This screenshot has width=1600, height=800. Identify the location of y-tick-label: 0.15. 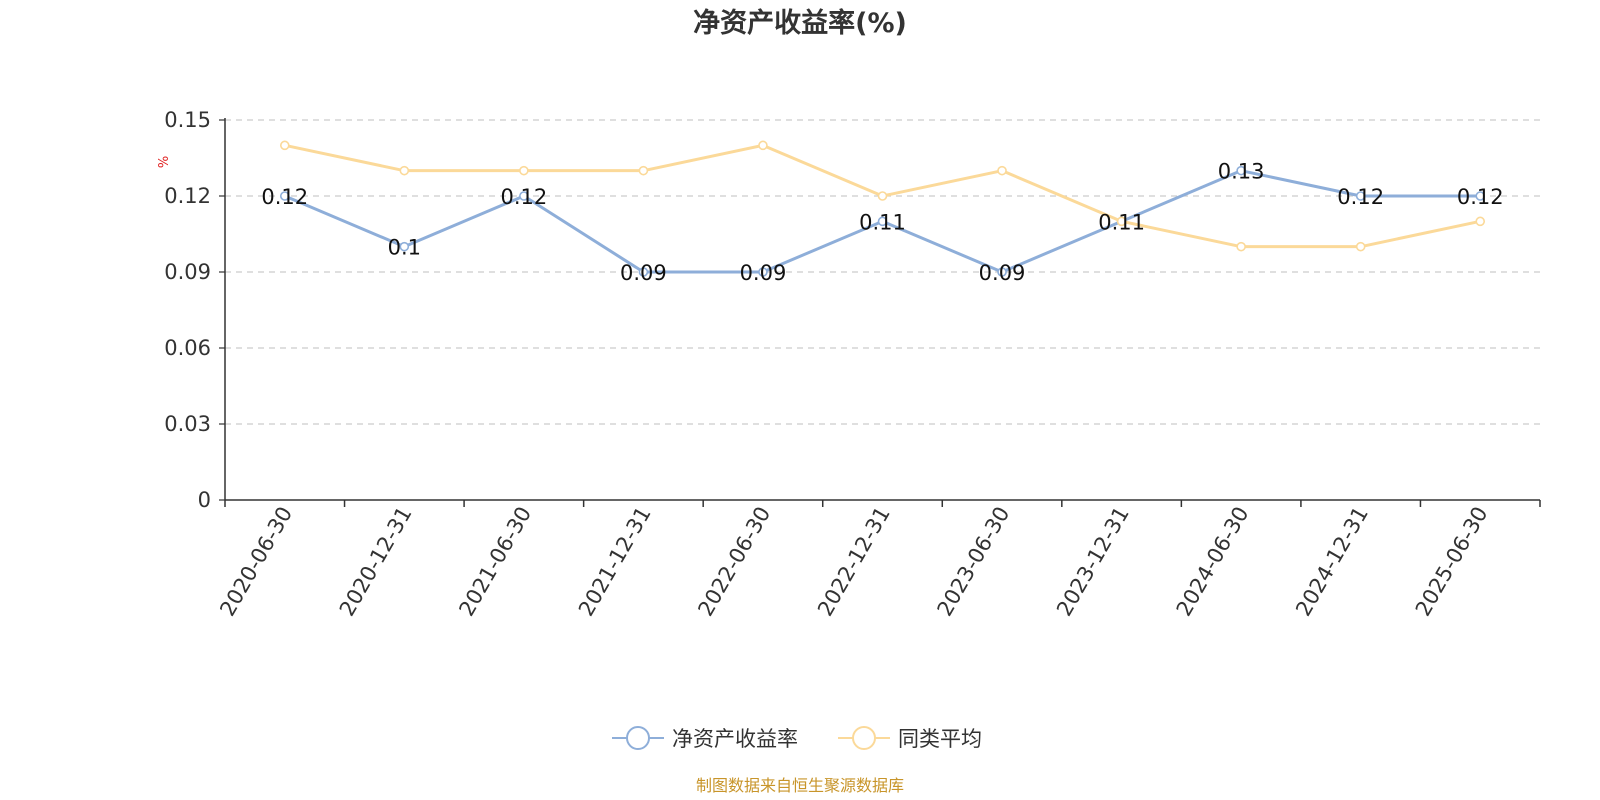
(187, 120).